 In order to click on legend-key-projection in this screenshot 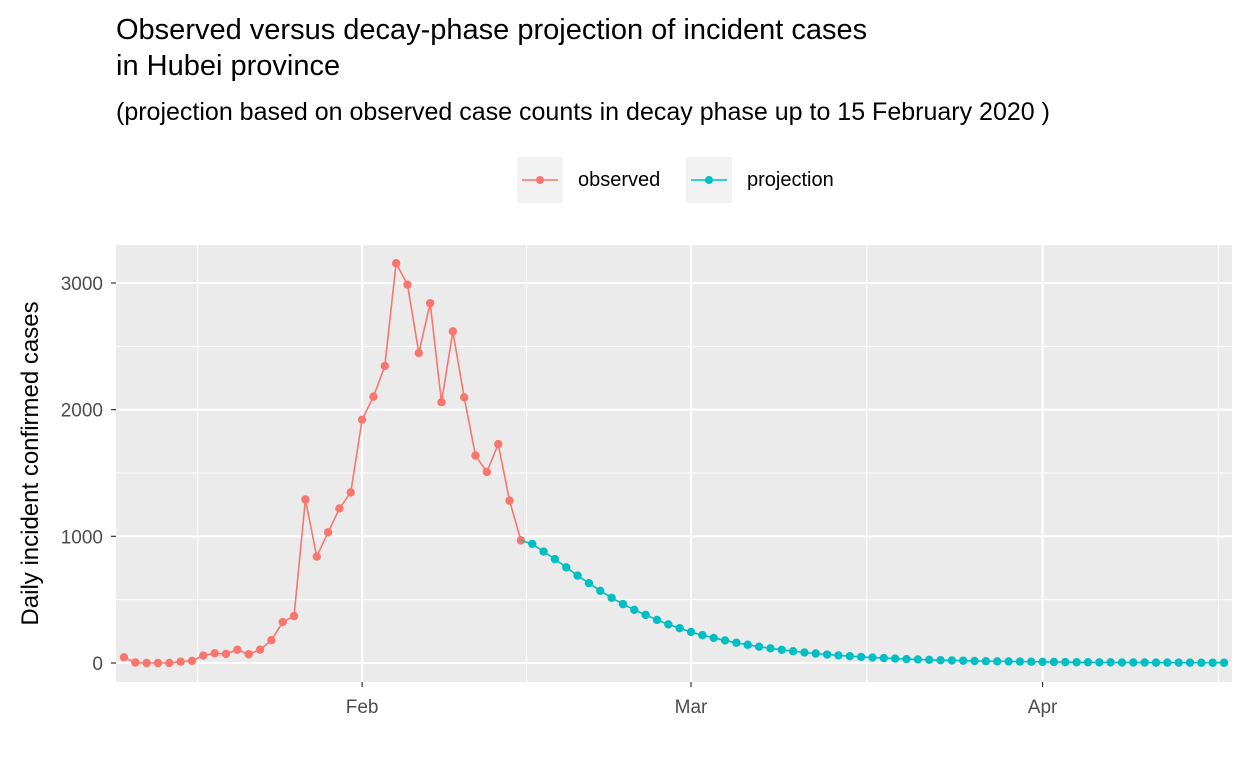, I will do `click(709, 180)`.